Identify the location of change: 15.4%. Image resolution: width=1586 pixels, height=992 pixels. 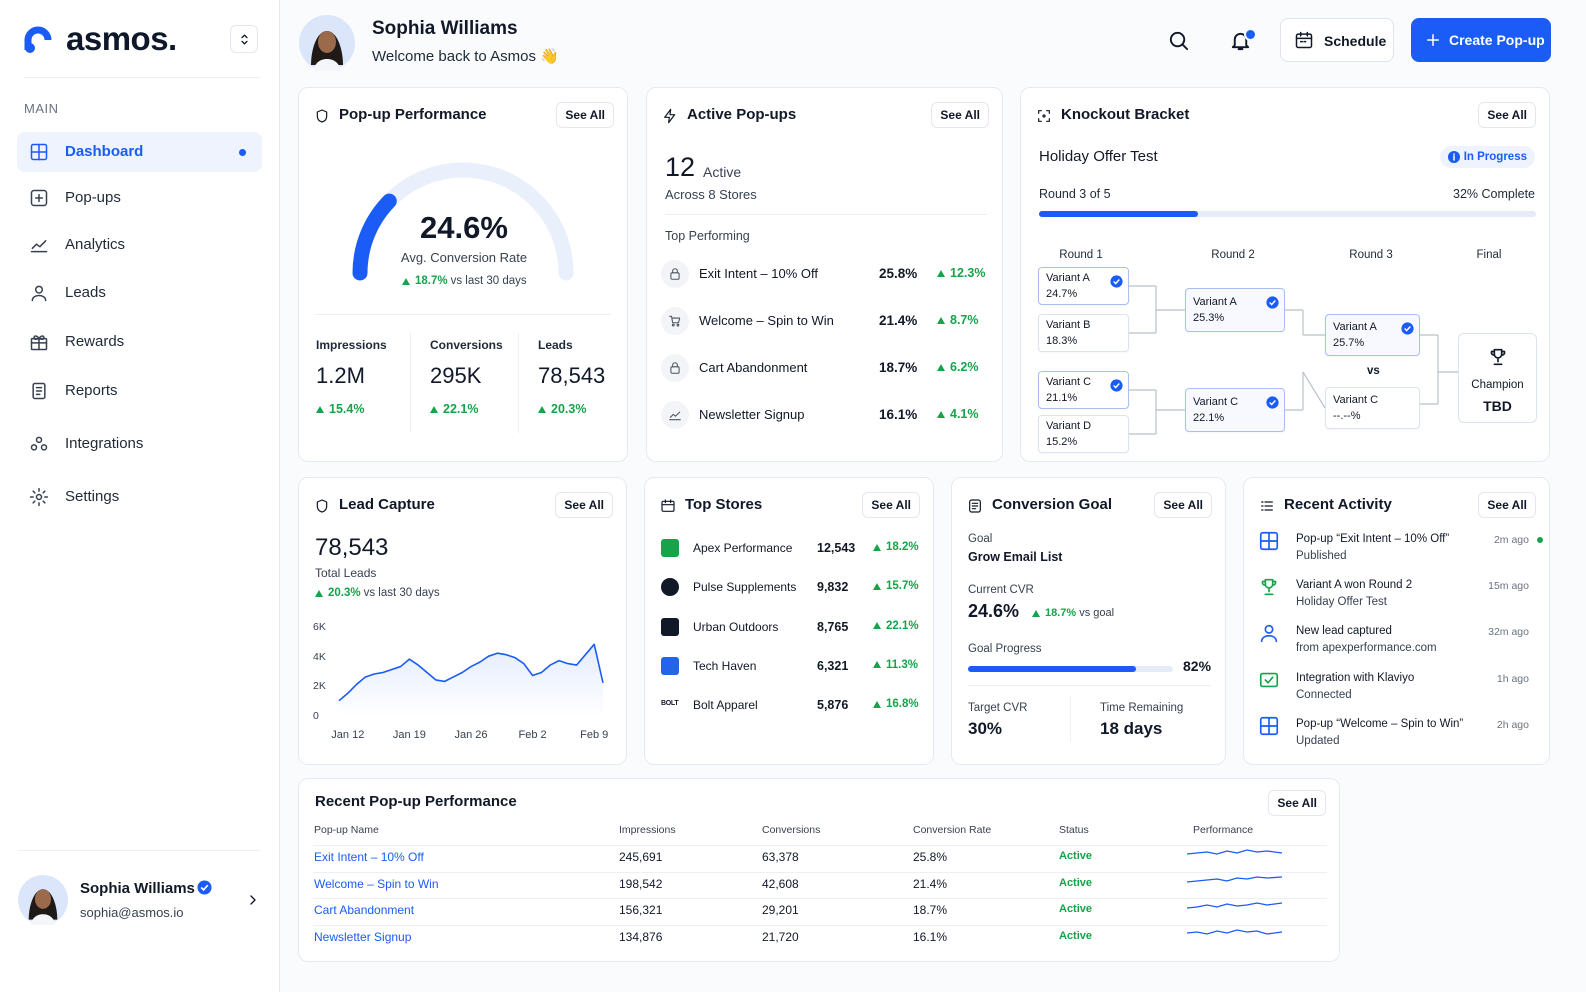
(340, 409).